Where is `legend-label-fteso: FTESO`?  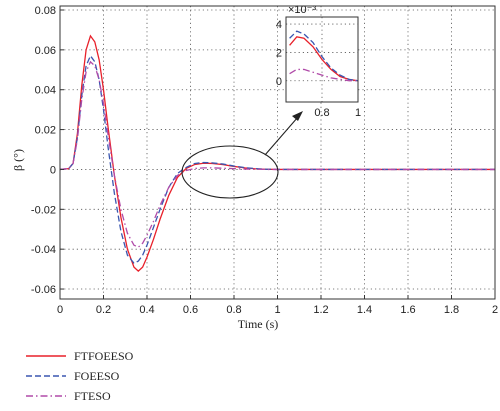
legend-label-fteso: FTESO is located at coordinates (92, 396).